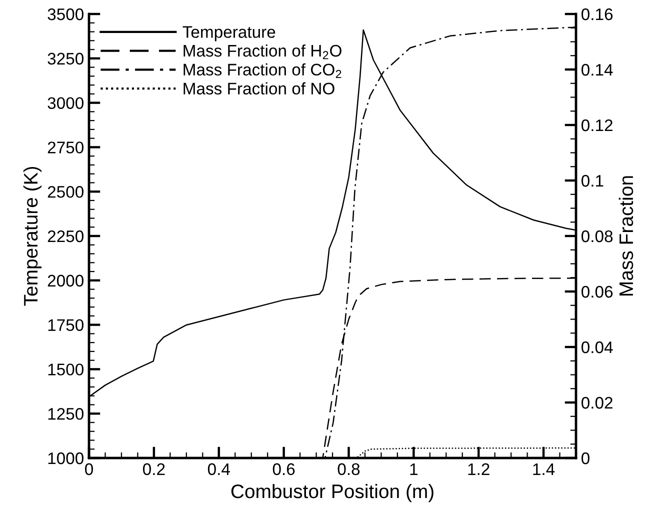 The width and height of the screenshot is (657, 514). What do you see at coordinates (219, 469) in the screenshot?
I see `x-tick-label: 0.4` at bounding box center [219, 469].